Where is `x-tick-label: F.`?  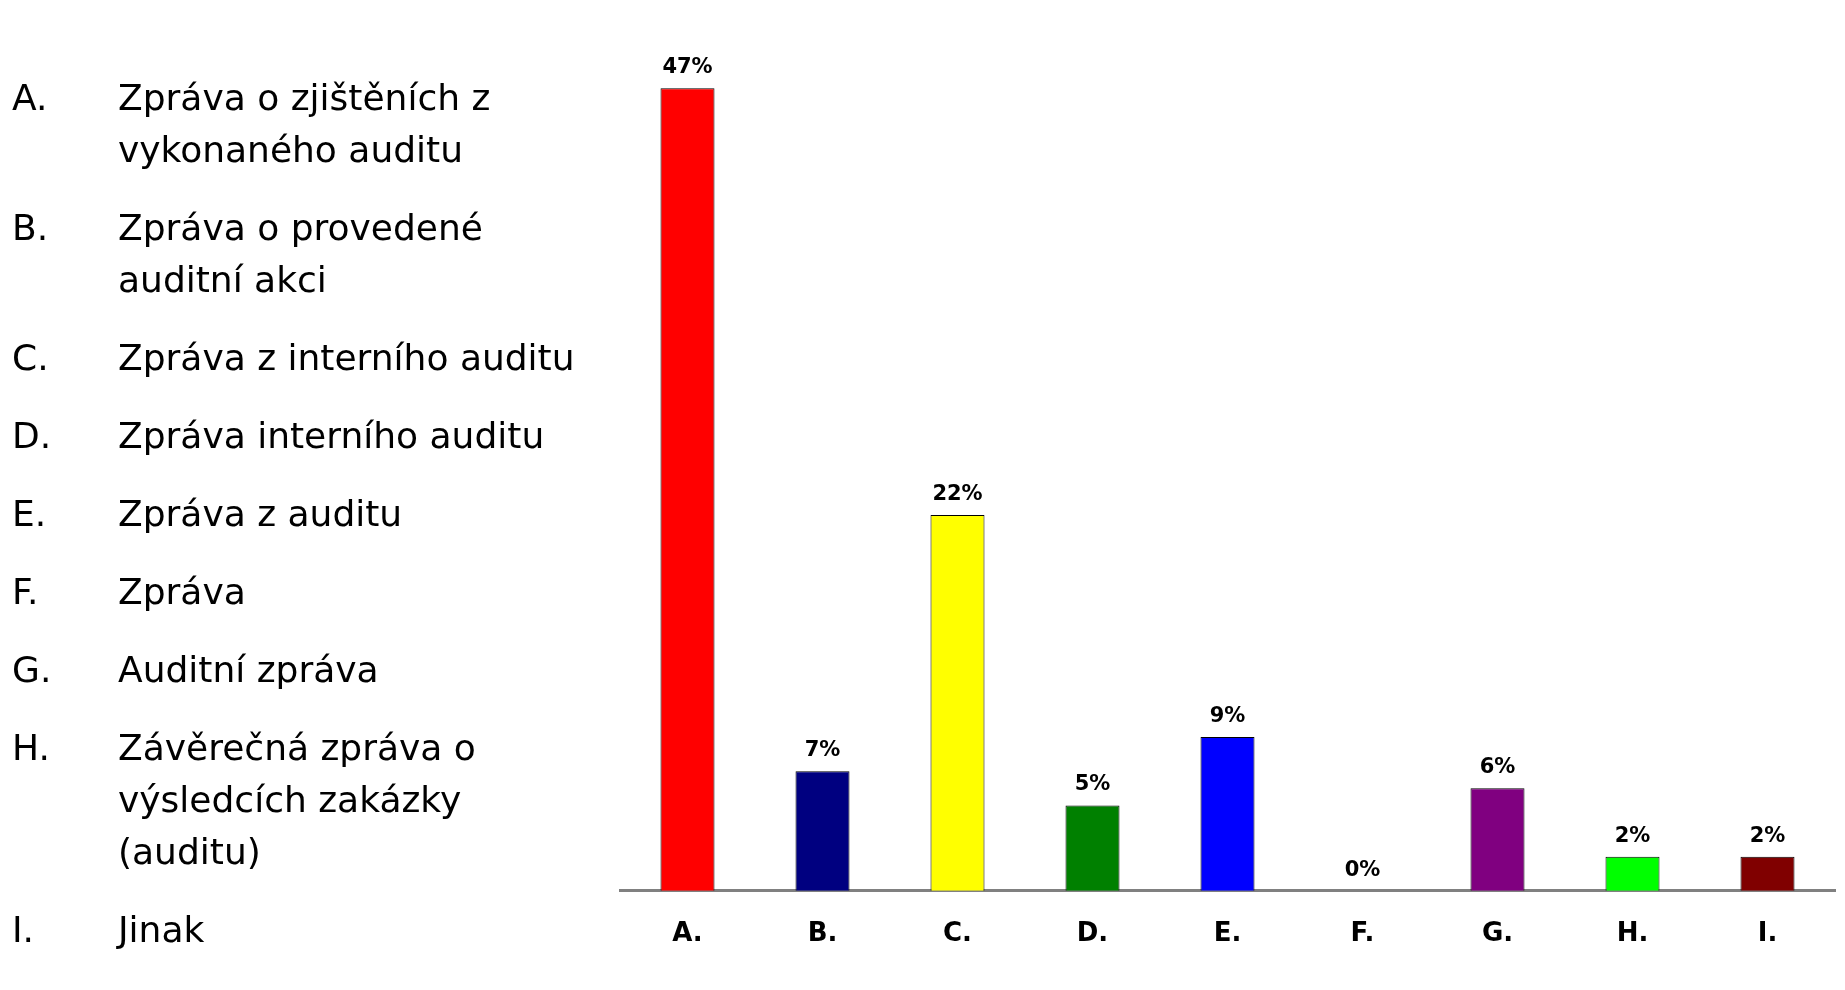 x-tick-label: F. is located at coordinates (1362, 932).